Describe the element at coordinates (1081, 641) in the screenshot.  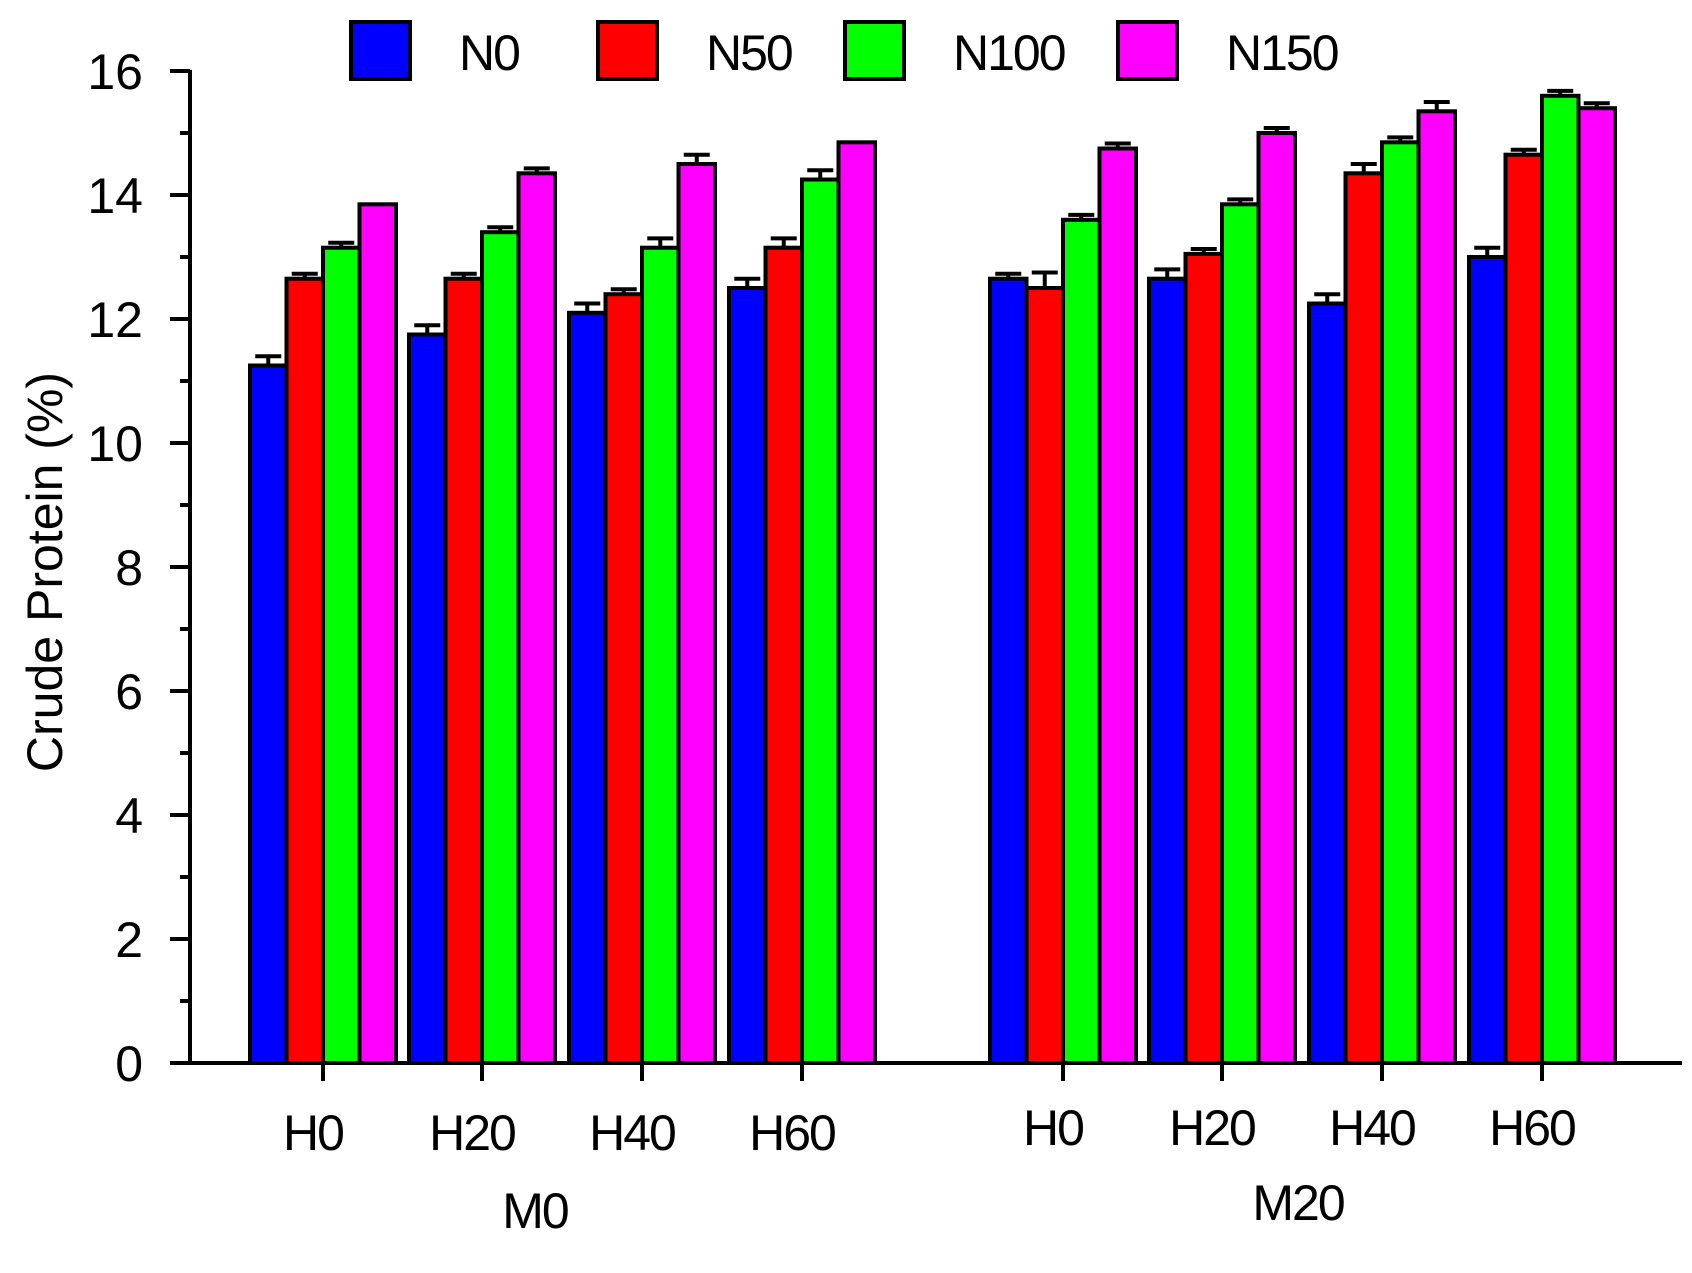
I see `bar-n100-m20-h0` at that location.